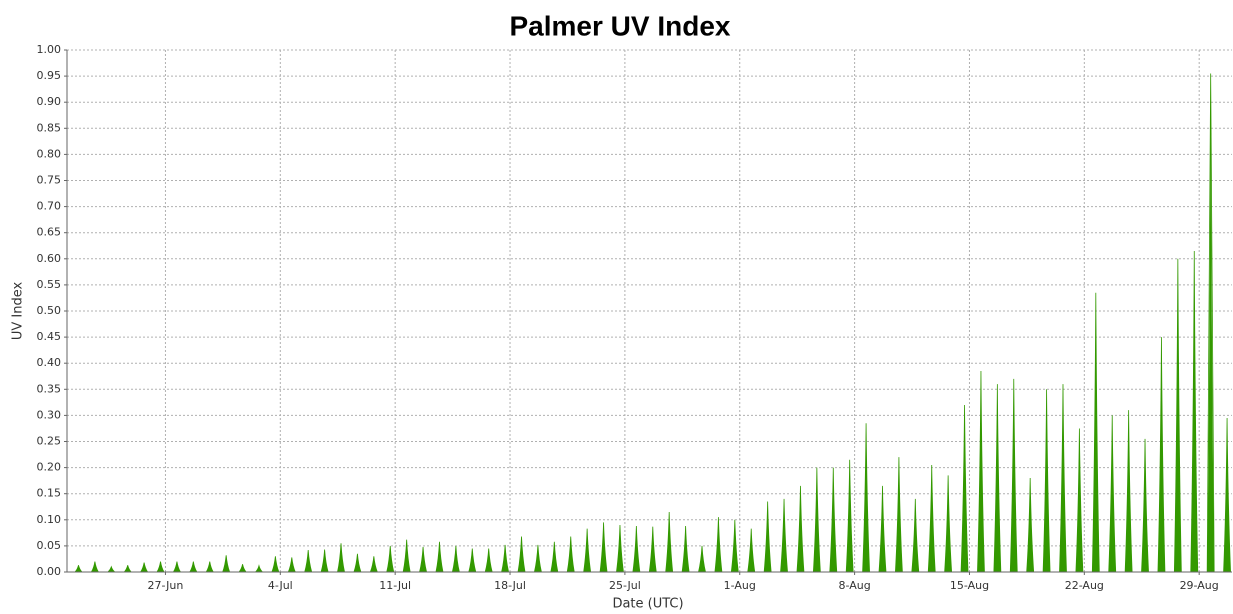 This screenshot has width=1233, height=614. I want to click on x-tick-label: 18-Jul, so click(510, 585).